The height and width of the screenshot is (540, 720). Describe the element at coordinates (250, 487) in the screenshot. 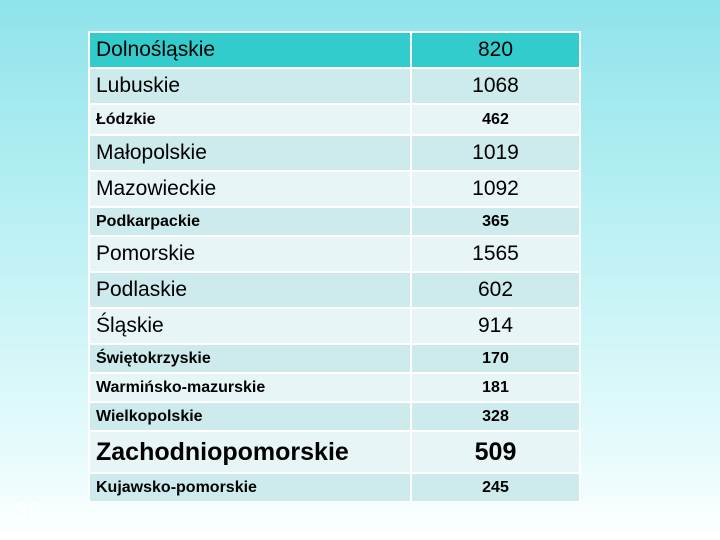

I see `region-name: Kujawsko-pomorskie` at that location.